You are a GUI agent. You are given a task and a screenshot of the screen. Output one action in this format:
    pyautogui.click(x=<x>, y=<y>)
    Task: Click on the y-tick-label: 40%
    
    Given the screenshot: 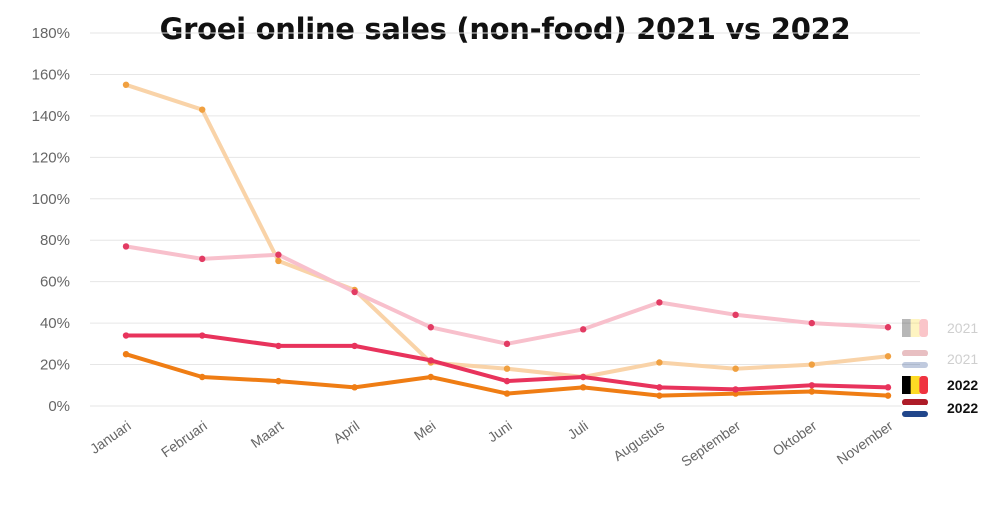 What is the action you would take?
    pyautogui.click(x=55, y=323)
    